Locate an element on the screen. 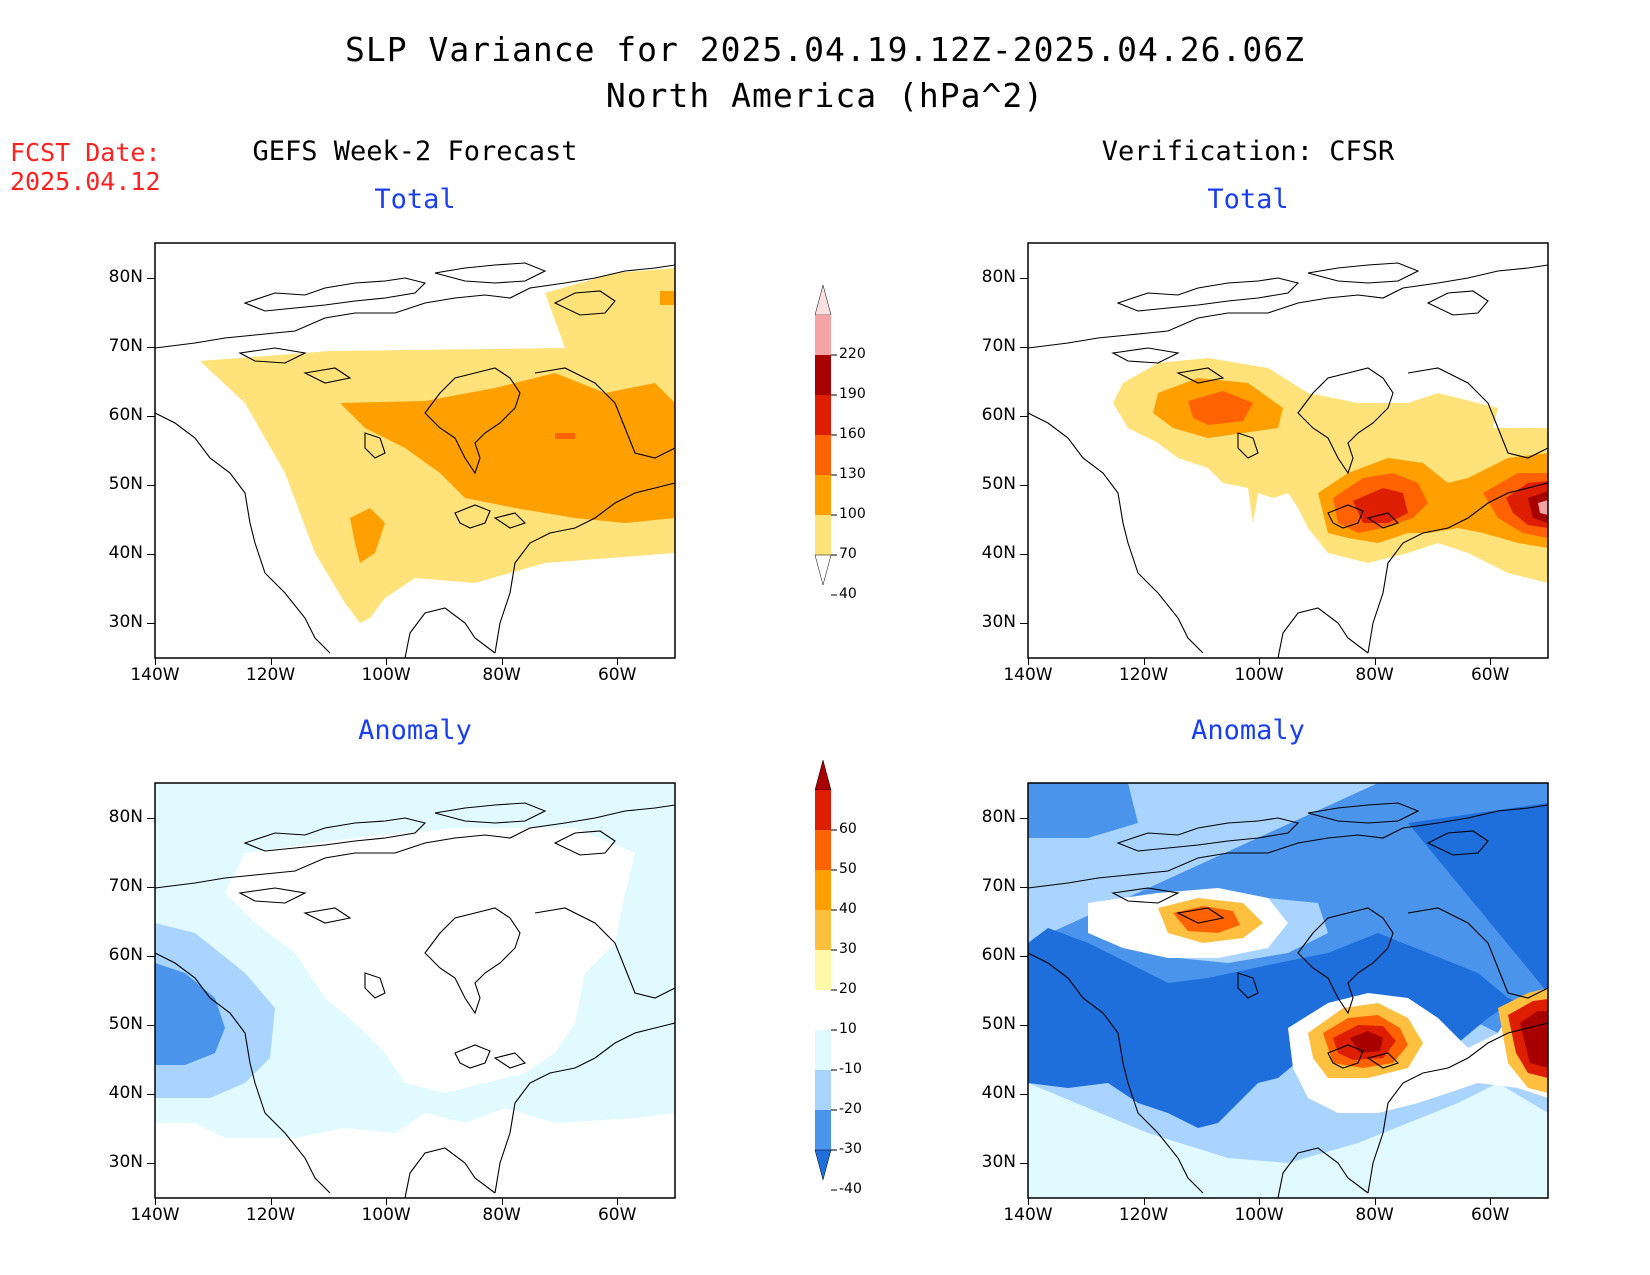  fcst-date-value: 2025.04.12 is located at coordinates (85, 181).